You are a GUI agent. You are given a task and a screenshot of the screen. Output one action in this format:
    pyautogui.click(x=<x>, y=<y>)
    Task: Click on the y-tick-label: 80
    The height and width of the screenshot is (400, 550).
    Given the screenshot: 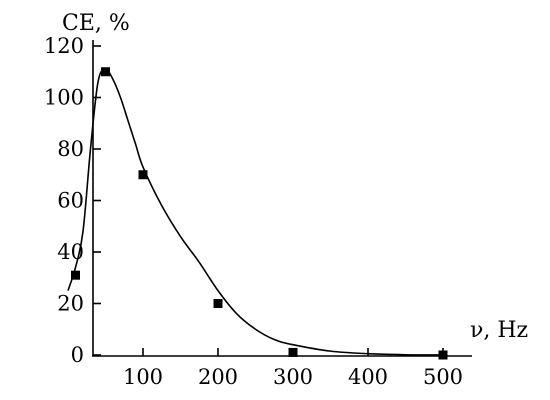 What is the action you would take?
    pyautogui.click(x=70, y=149)
    